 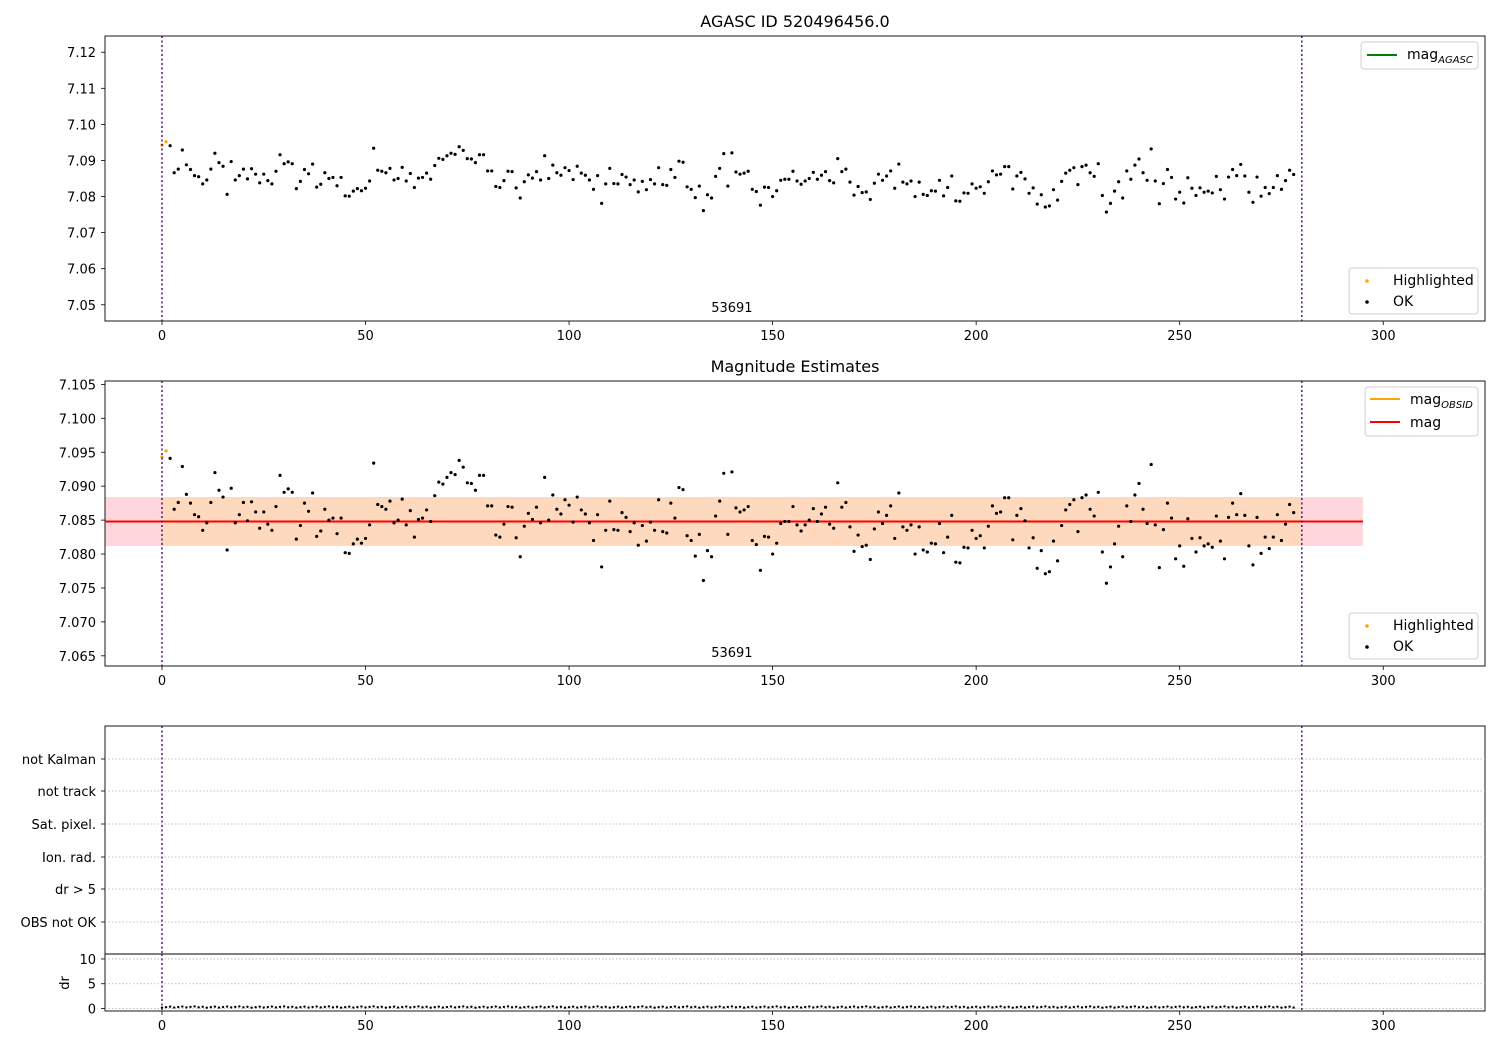 I want to click on obsid-label: 53691, so click(x=731, y=308).